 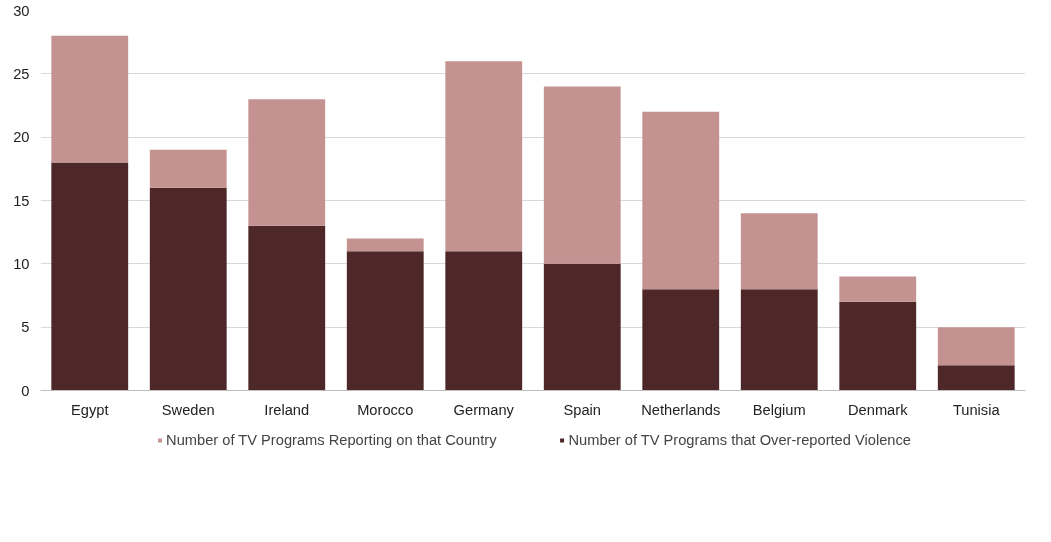 I want to click on x-tick-label: Morocco, so click(x=385, y=409).